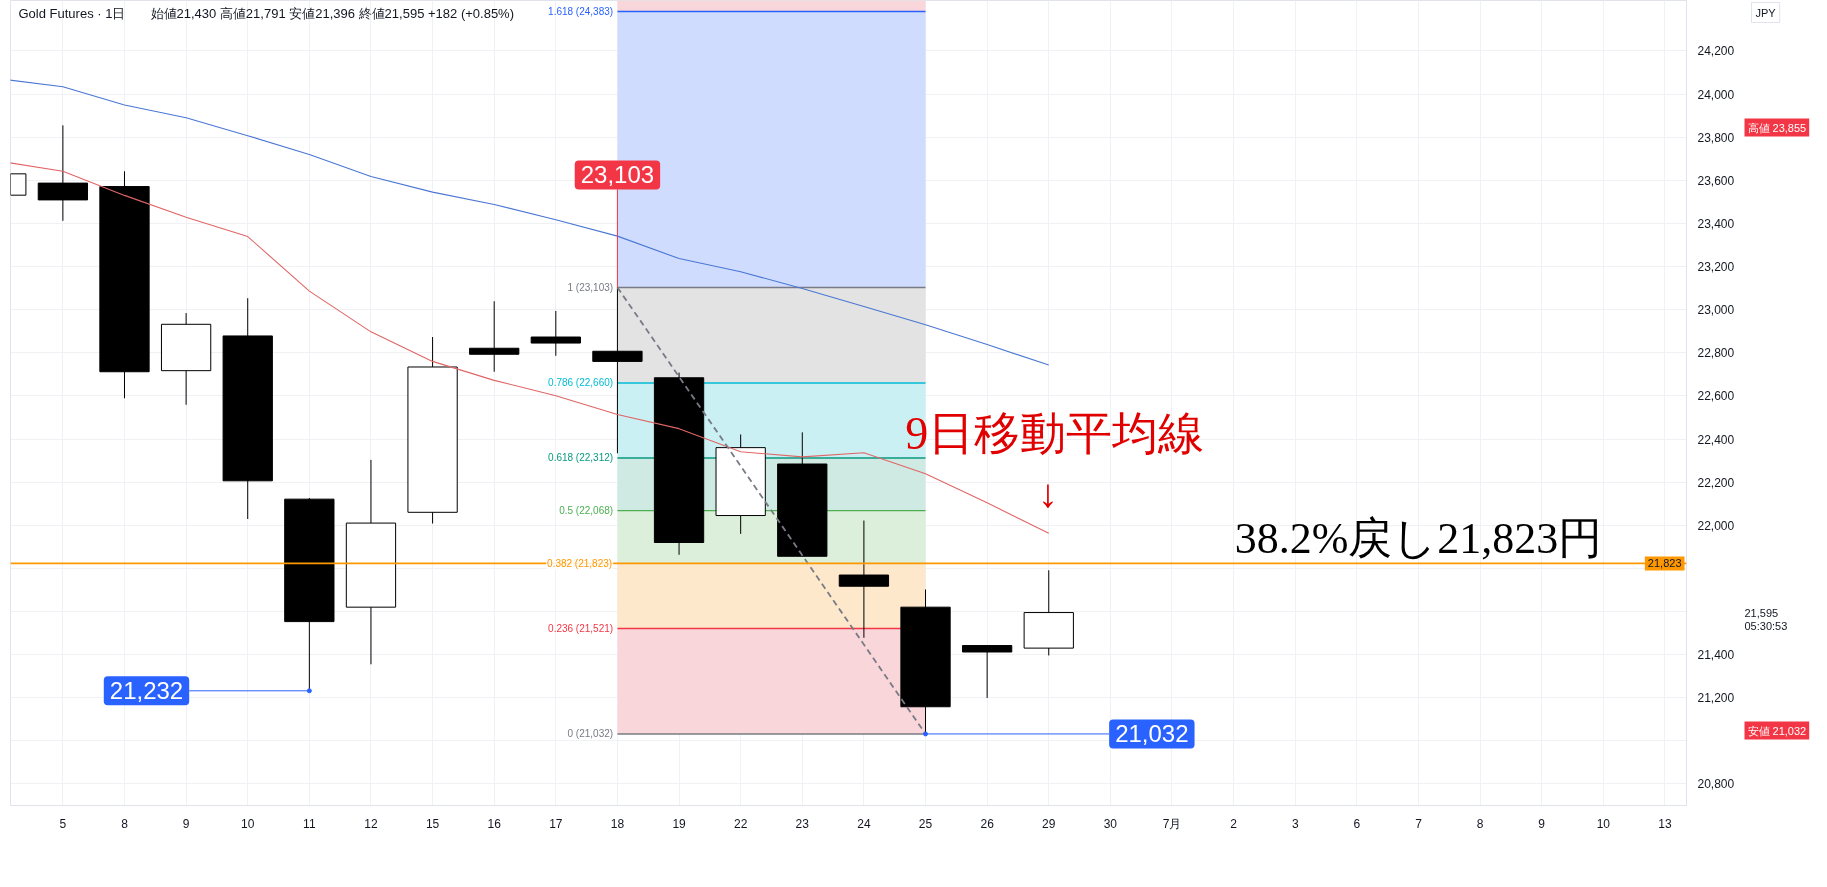  What do you see at coordinates (1172, 823) in the screenshot?
I see `x-tick-label: 7月` at bounding box center [1172, 823].